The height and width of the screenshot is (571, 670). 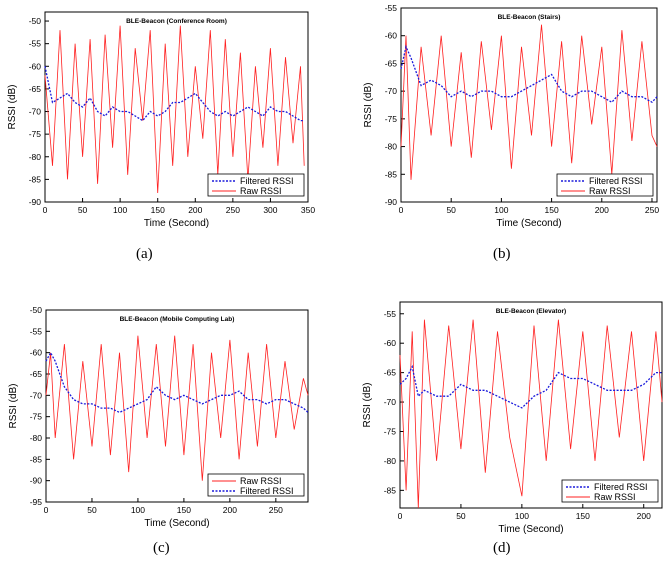 I want to click on panel-label-d: (d), so click(x=502, y=548).